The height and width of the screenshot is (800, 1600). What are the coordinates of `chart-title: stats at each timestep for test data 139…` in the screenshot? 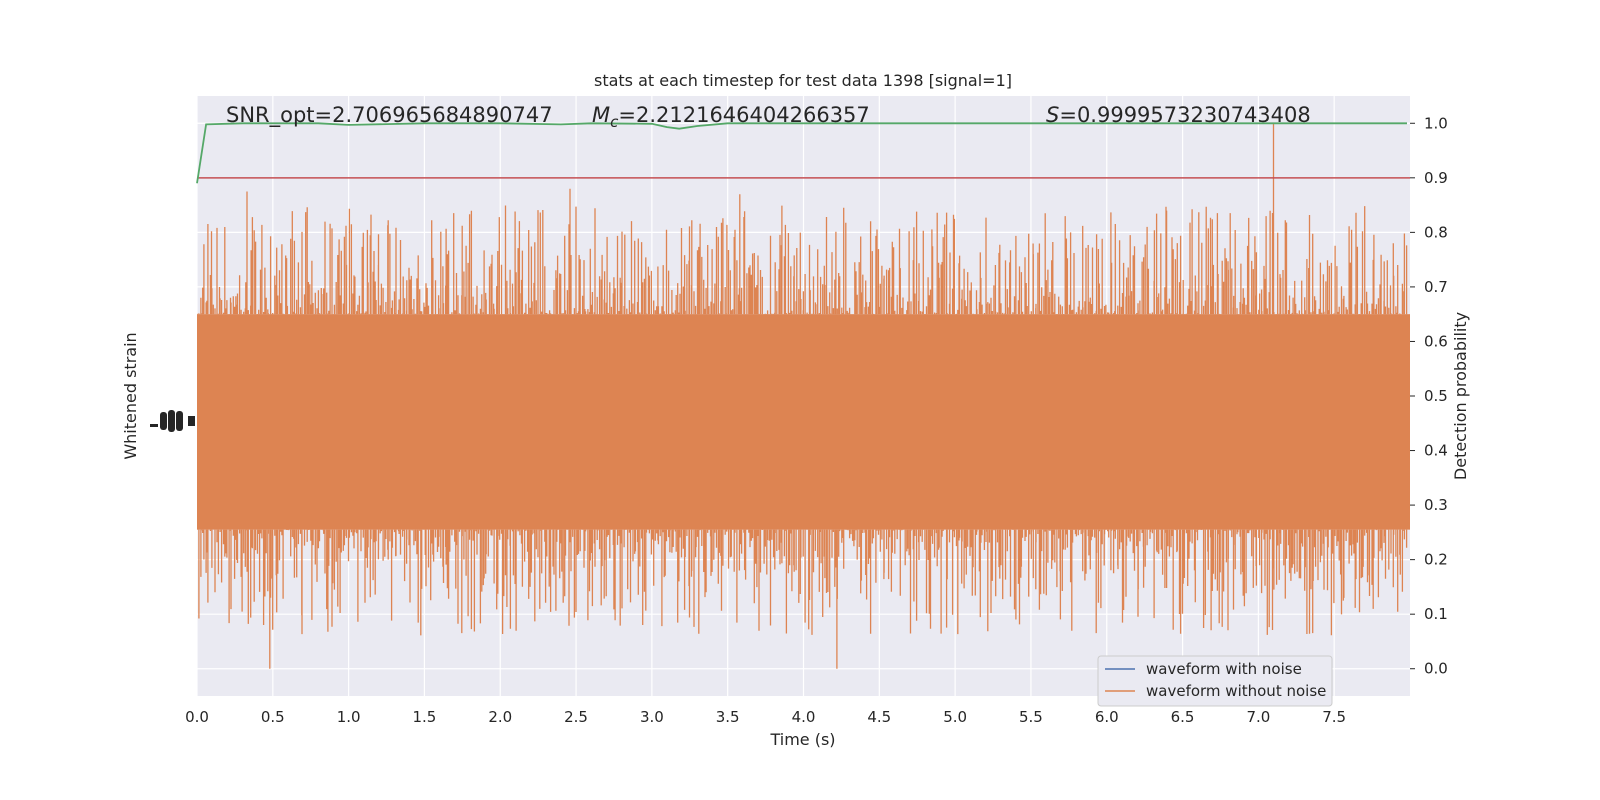 It's located at (803, 80).